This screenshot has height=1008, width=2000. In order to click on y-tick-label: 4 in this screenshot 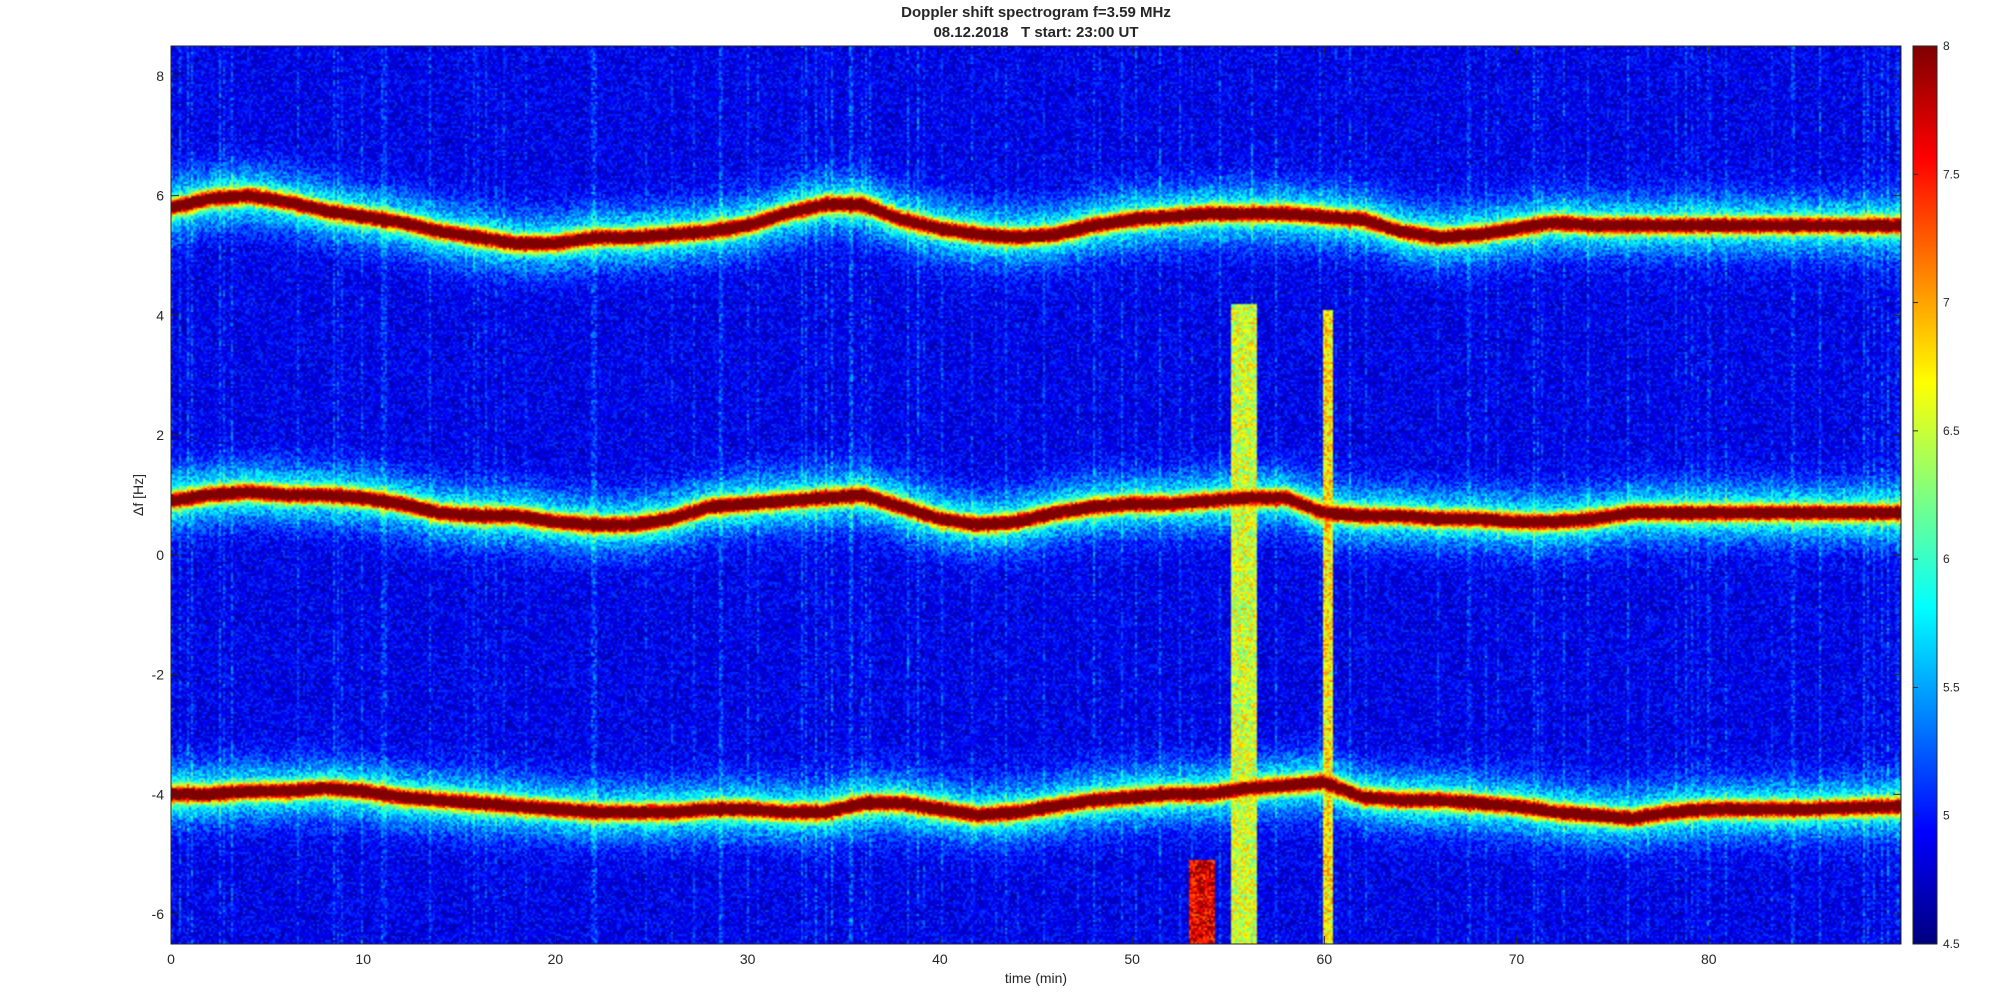, I will do `click(160, 315)`.